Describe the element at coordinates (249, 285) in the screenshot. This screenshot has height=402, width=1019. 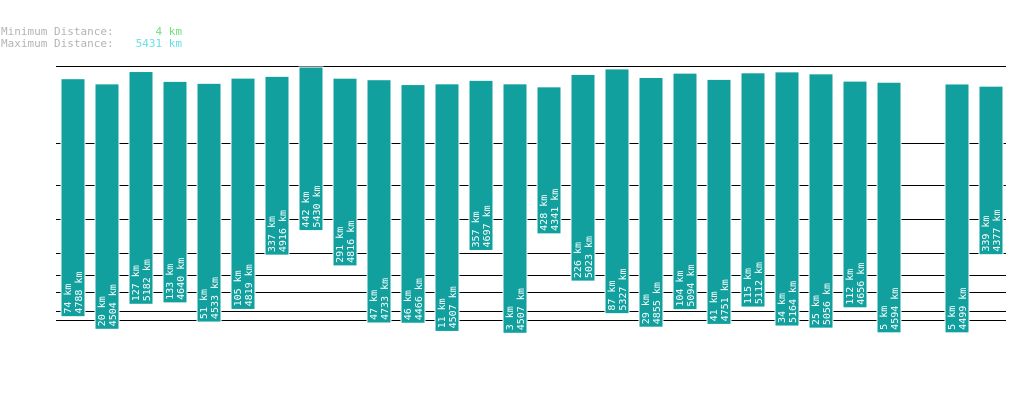
I see `bar-max-label: 4819 km` at that location.